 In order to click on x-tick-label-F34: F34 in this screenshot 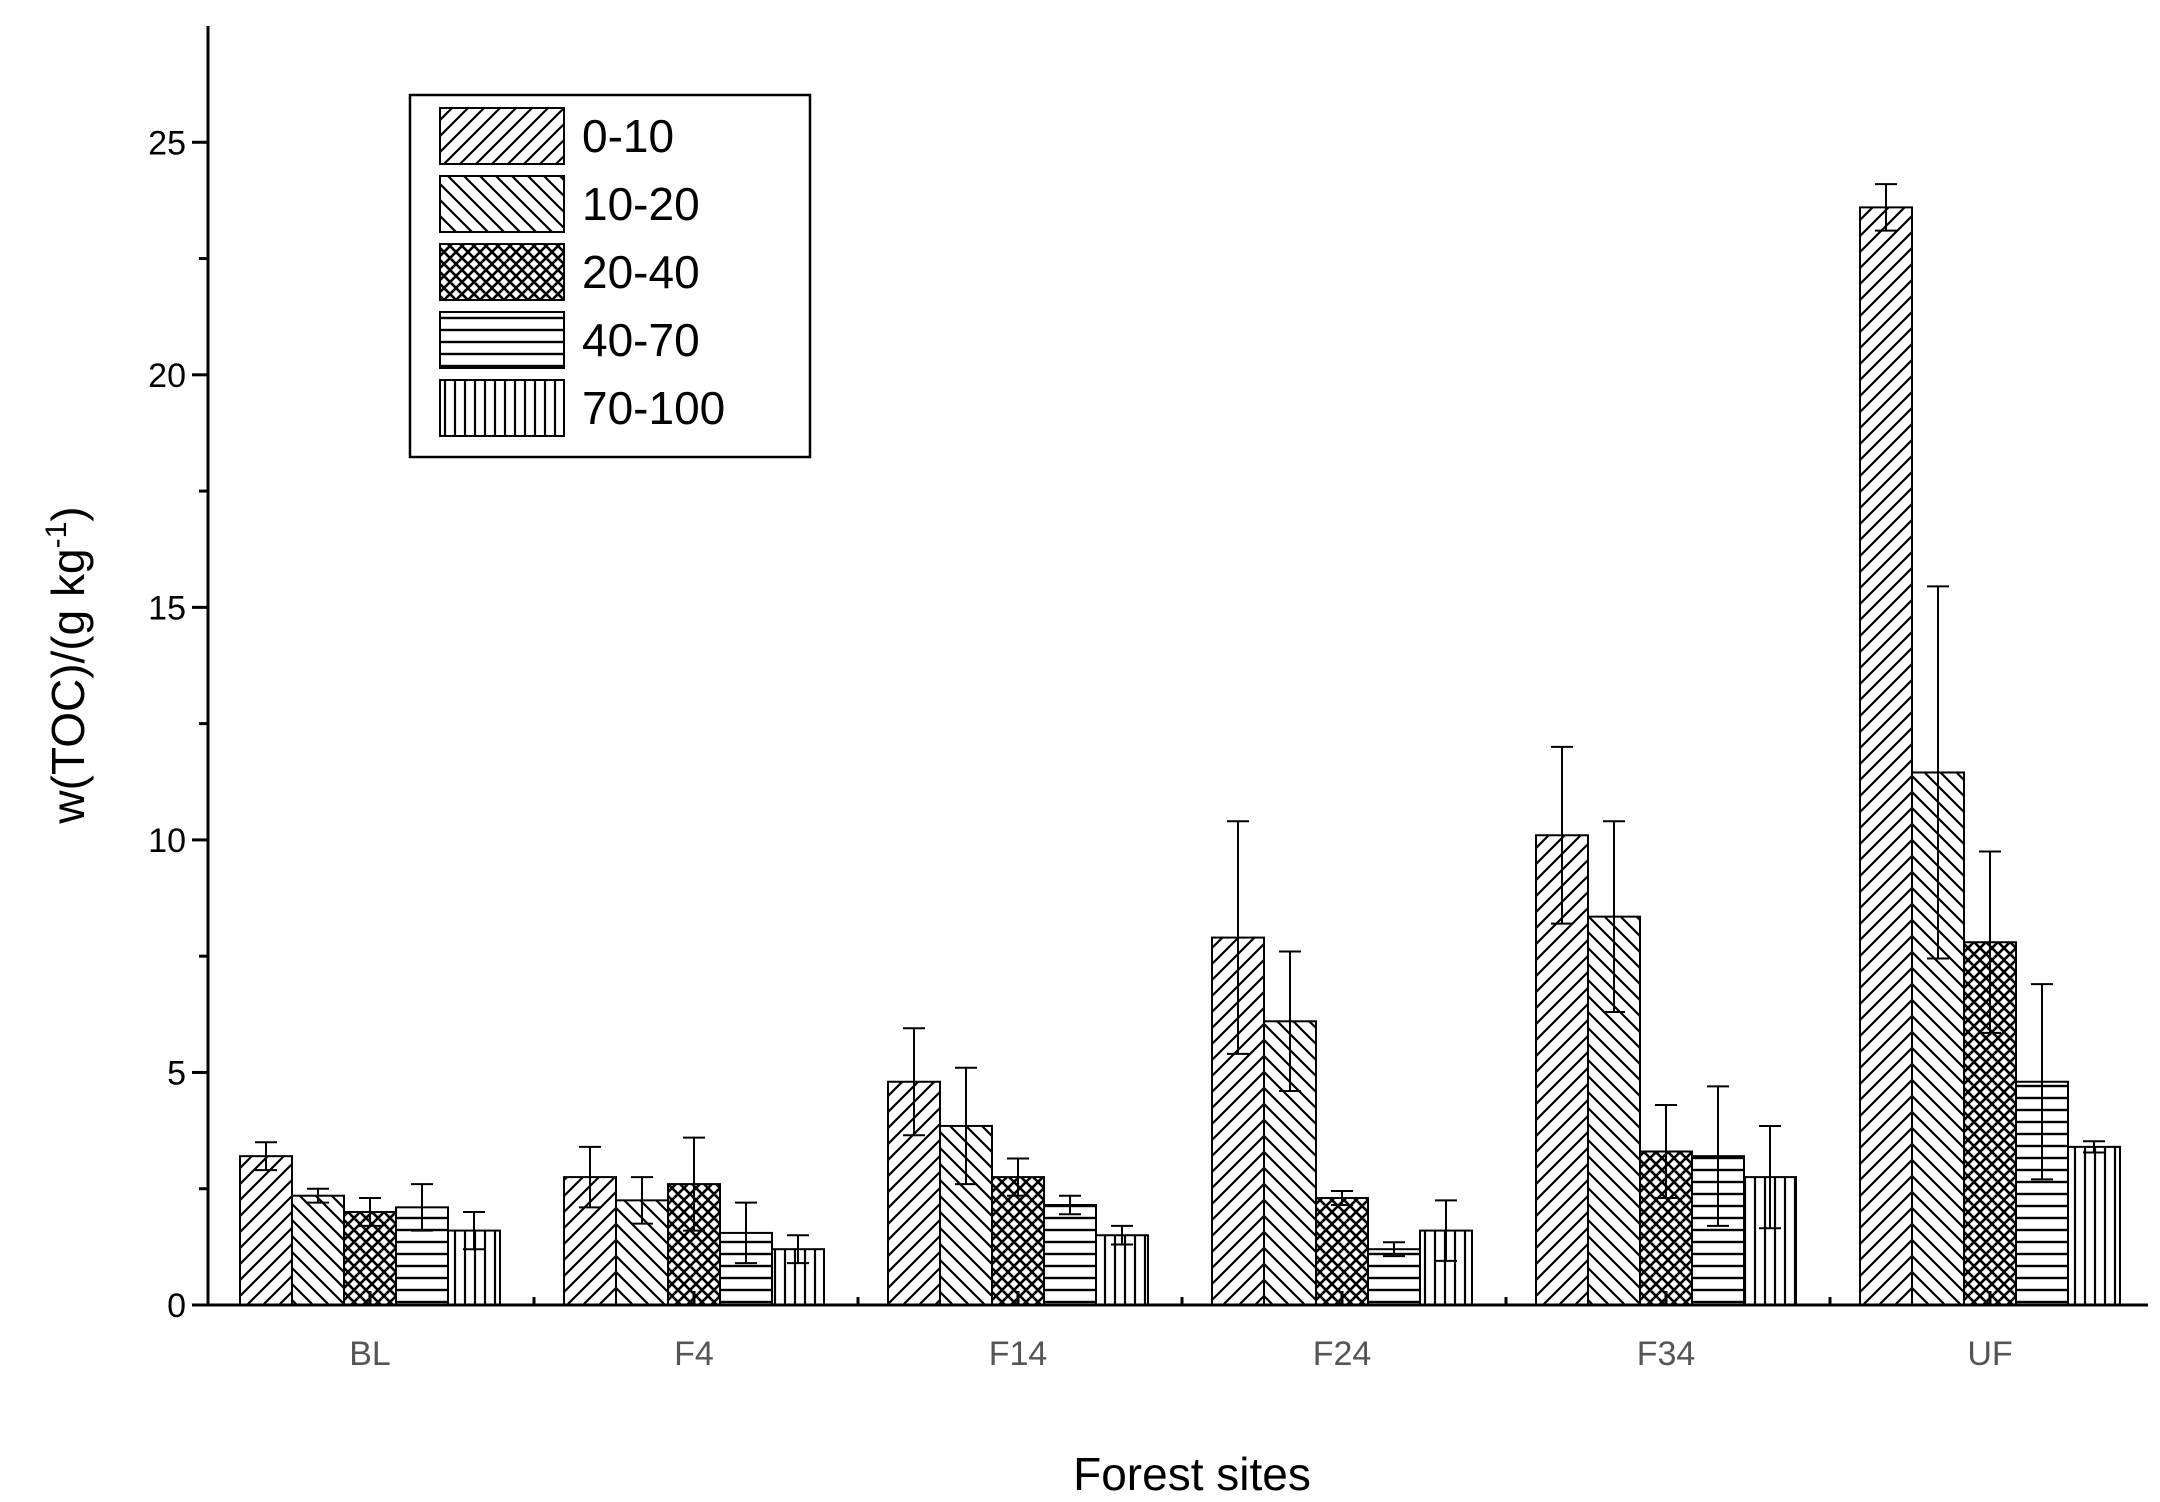, I will do `click(1666, 1354)`.